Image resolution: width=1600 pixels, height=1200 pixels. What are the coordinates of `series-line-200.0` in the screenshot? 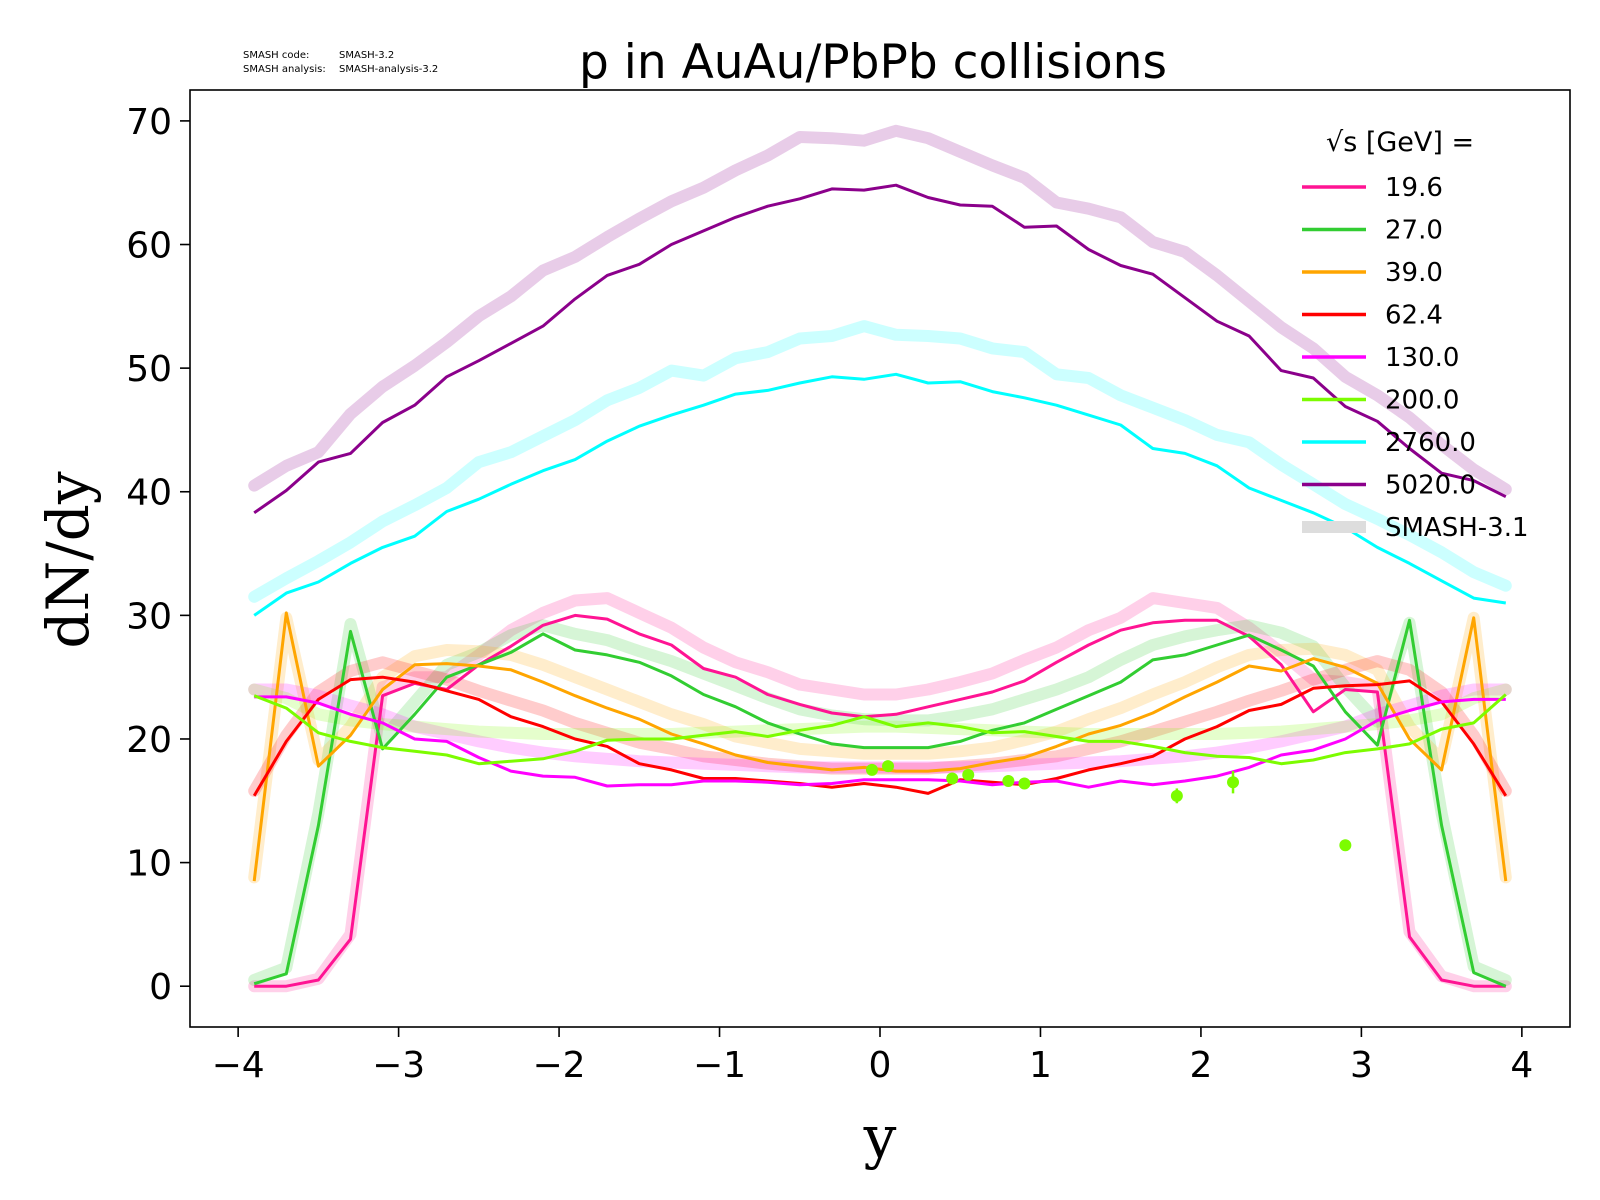 It's located at (880, 729).